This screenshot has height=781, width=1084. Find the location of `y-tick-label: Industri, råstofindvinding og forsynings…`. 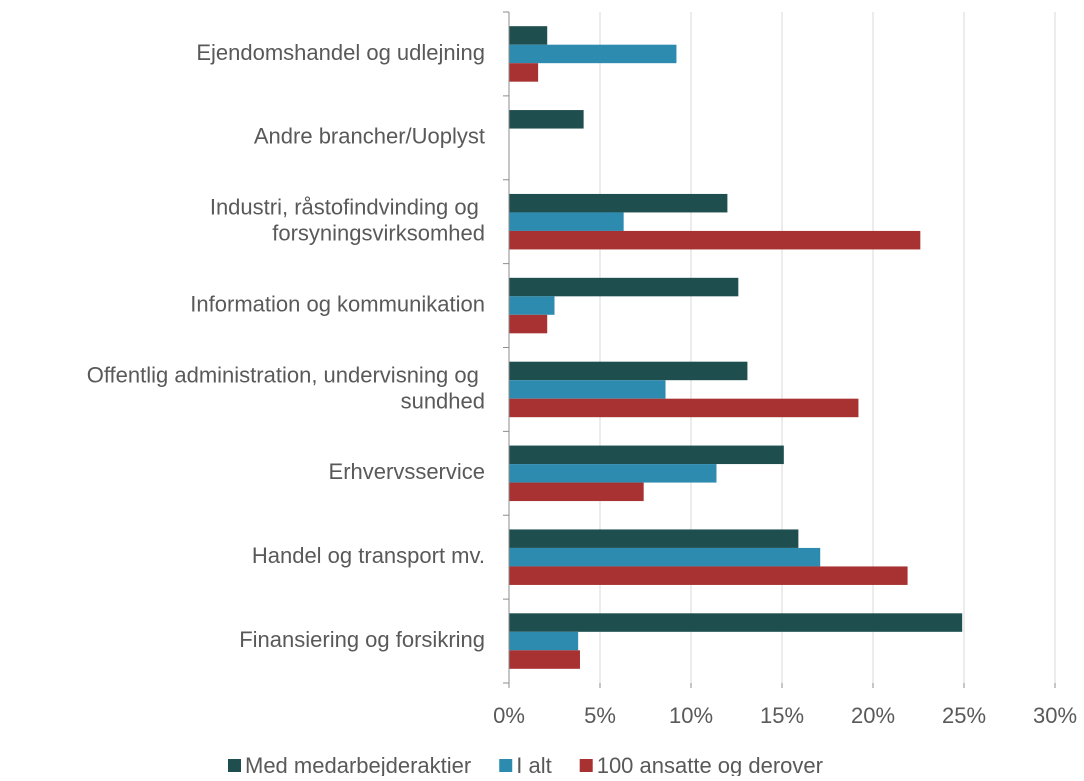

y-tick-label: Industri, råstofindvinding og forsynings… is located at coordinates (347, 220).